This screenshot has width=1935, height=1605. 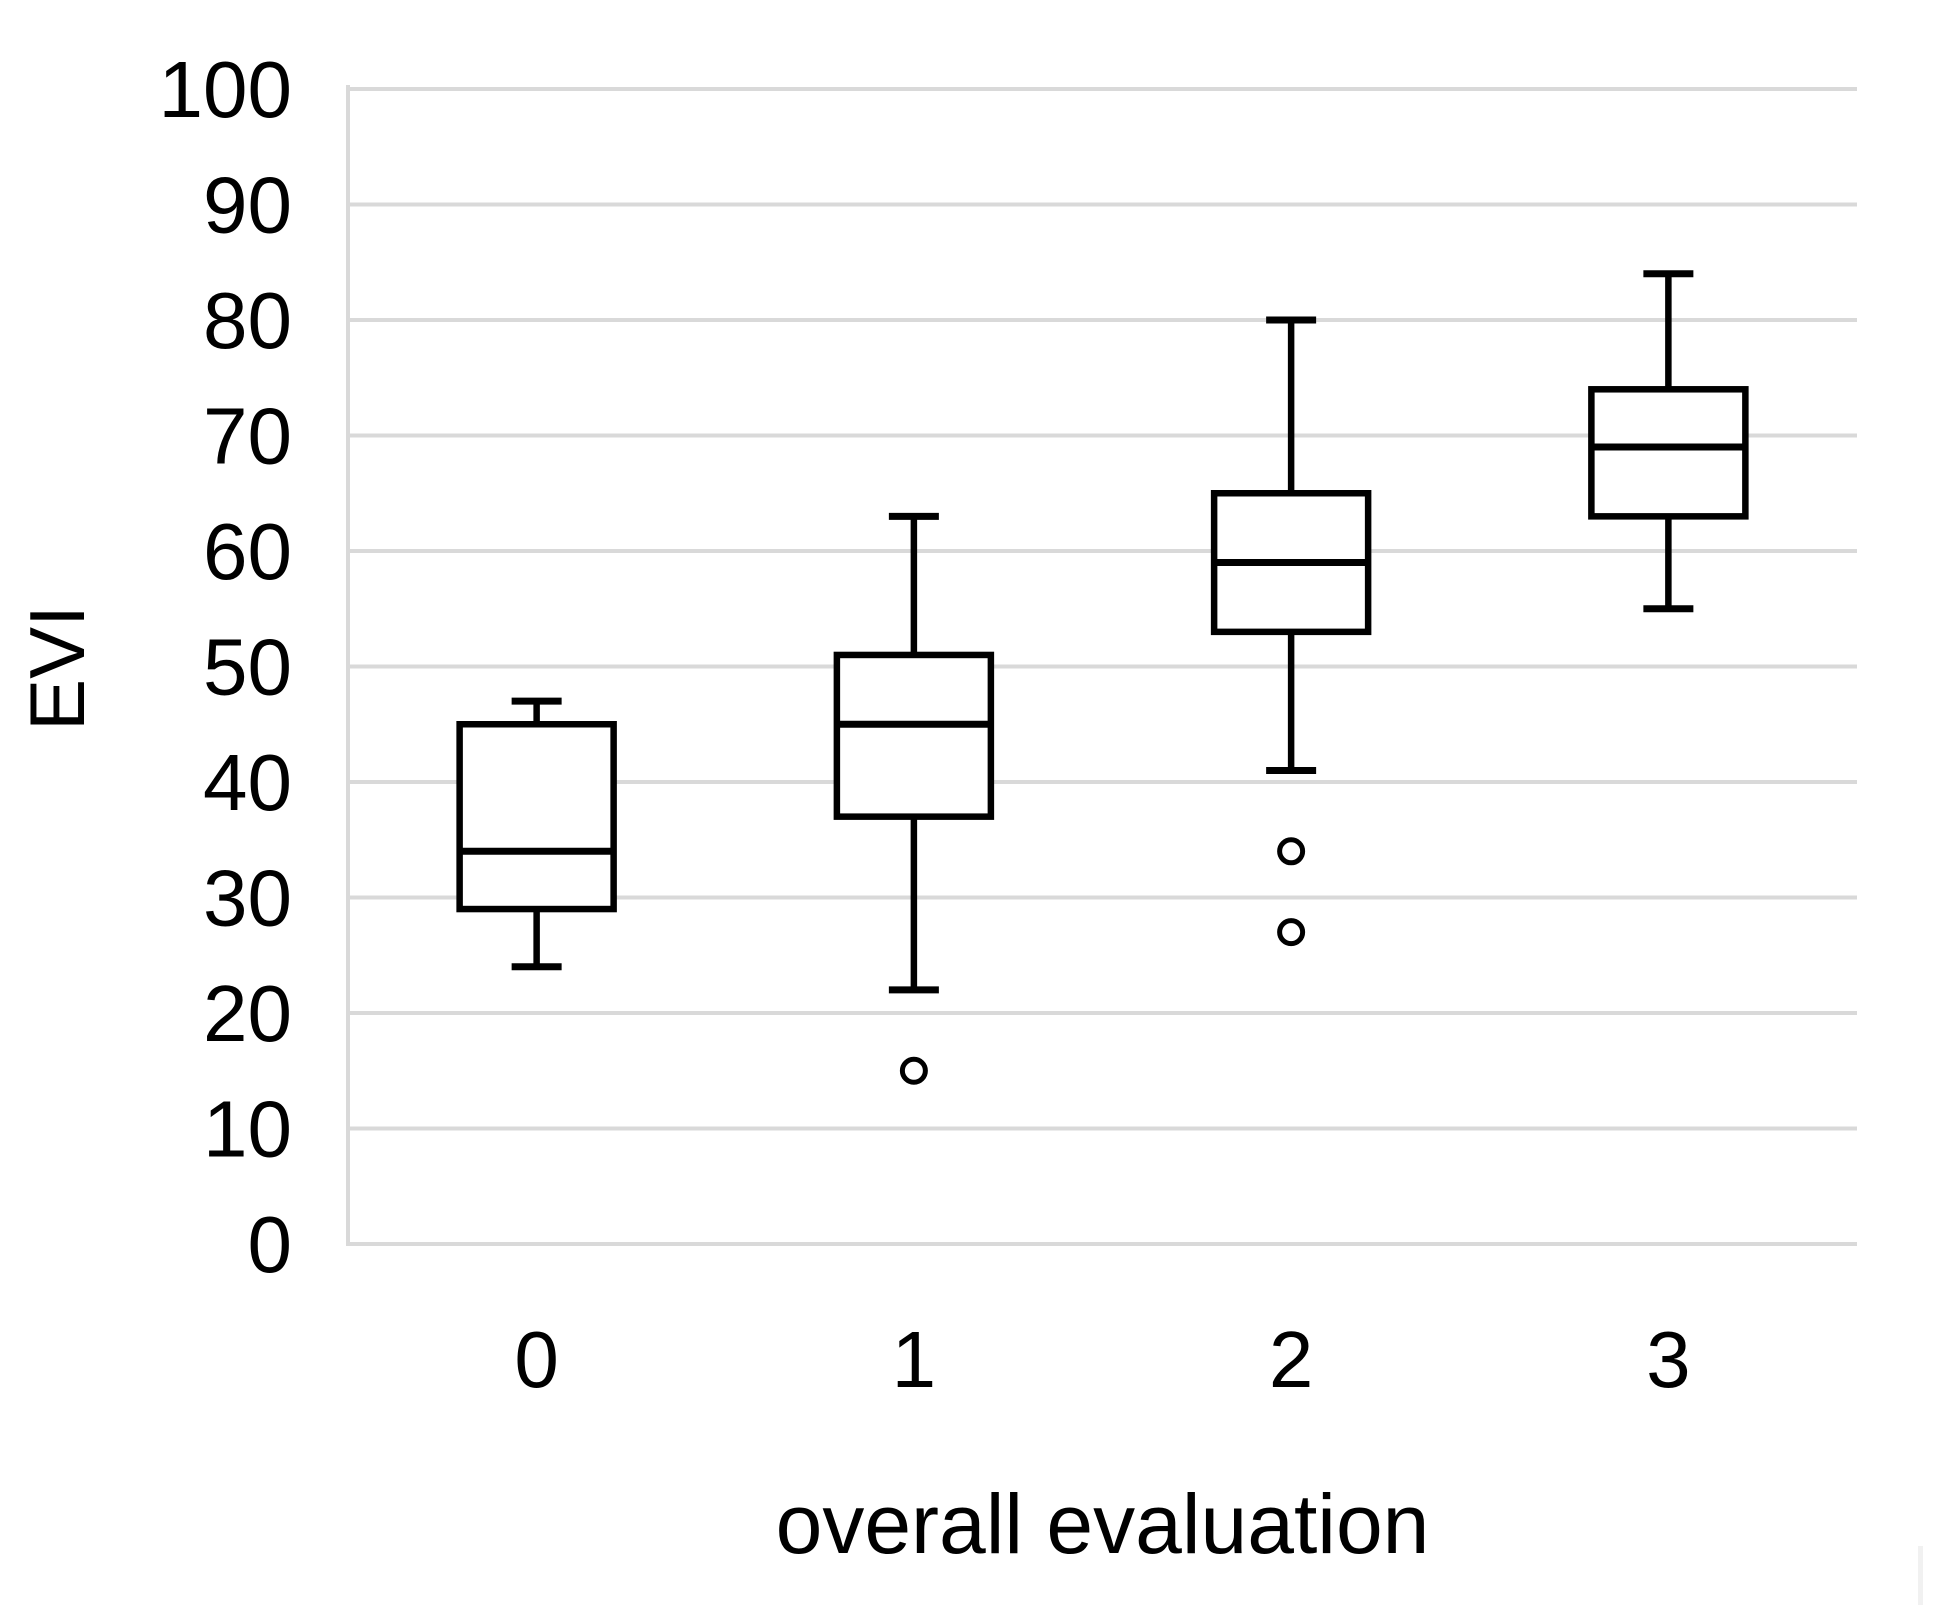 What do you see at coordinates (225, 89) in the screenshot?
I see `y-tick-label: 100` at bounding box center [225, 89].